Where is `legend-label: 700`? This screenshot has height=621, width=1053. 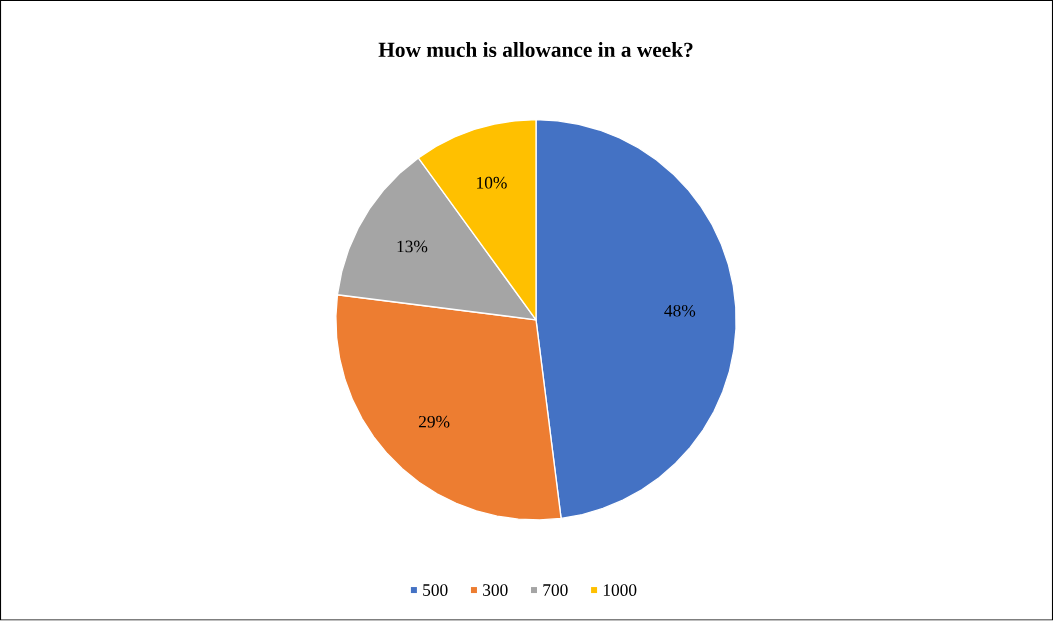
legend-label: 700 is located at coordinates (555, 590).